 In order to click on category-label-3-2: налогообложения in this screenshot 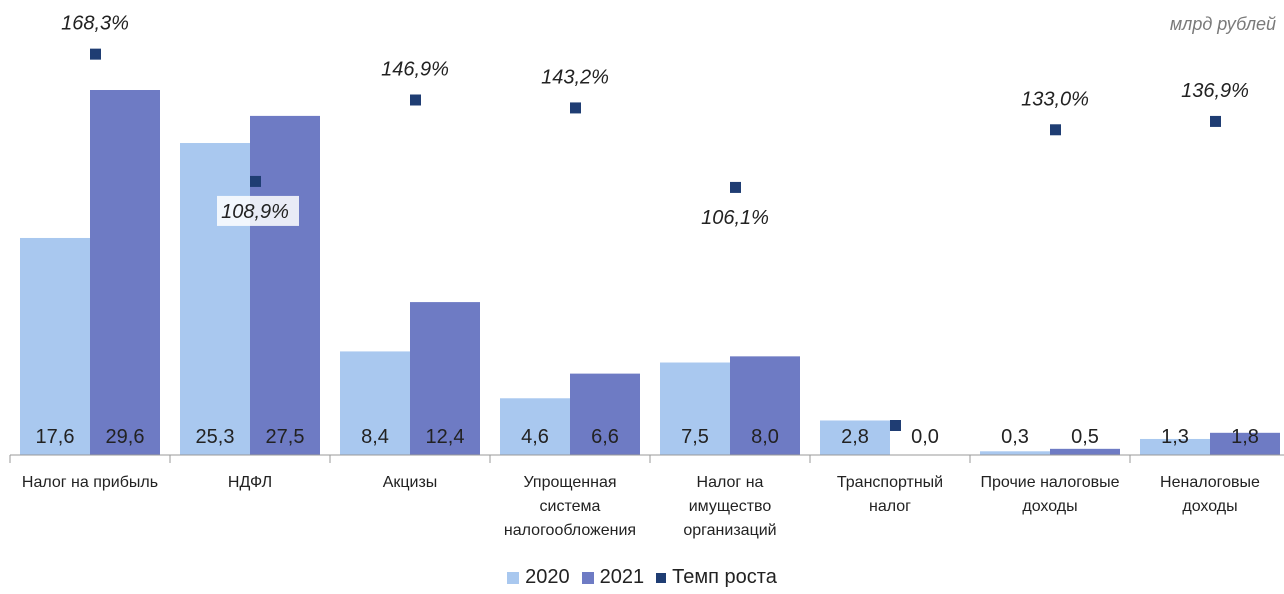, I will do `click(570, 530)`.